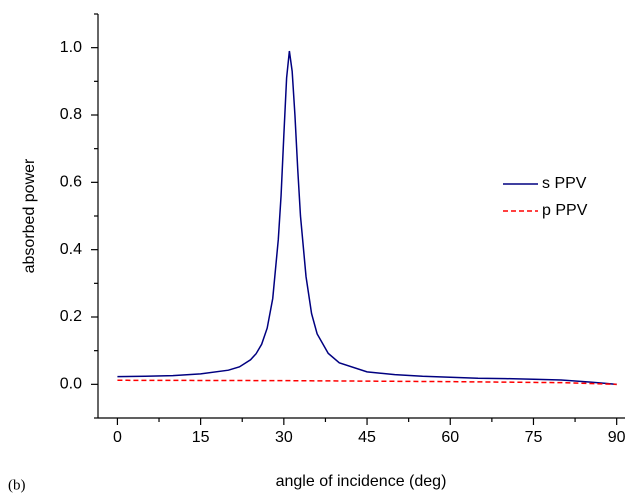 This screenshot has width=641, height=497. What do you see at coordinates (564, 183) in the screenshot?
I see `legend-label: s PPV` at bounding box center [564, 183].